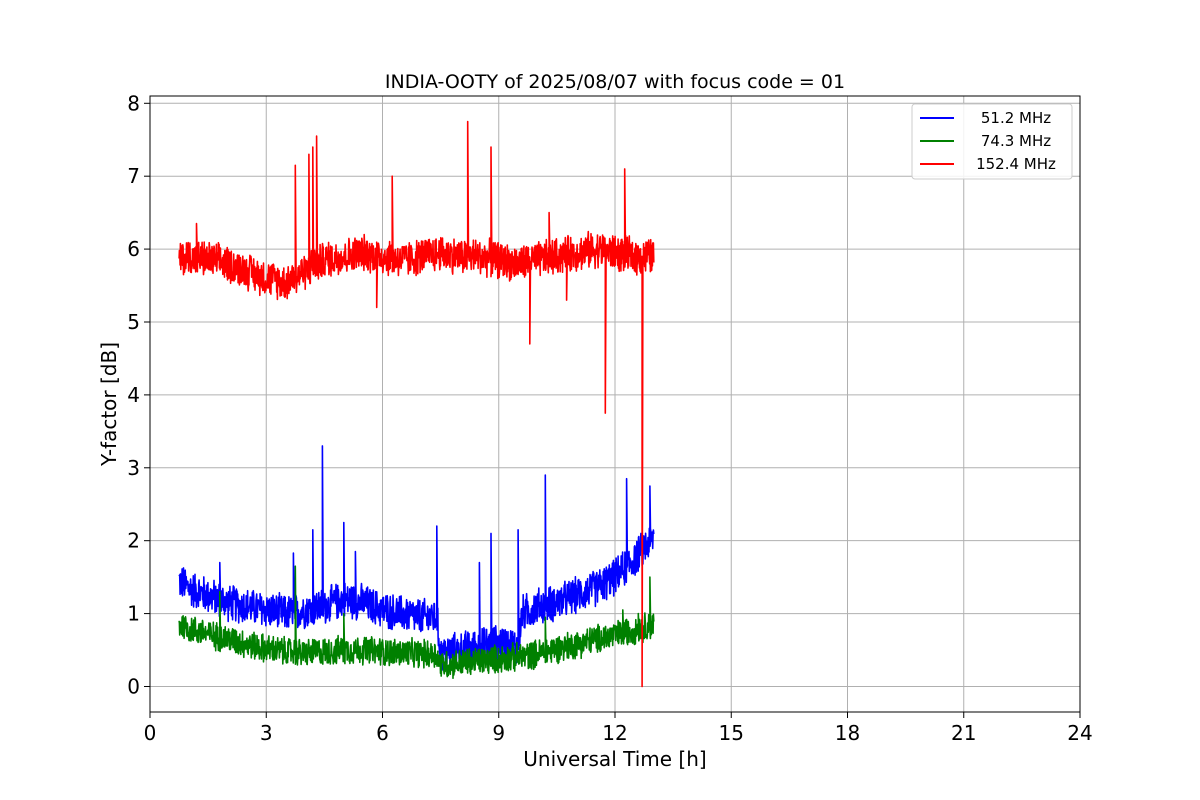 This screenshot has width=1200, height=800. I want to click on x-tick-label: 24, so click(1079, 733).